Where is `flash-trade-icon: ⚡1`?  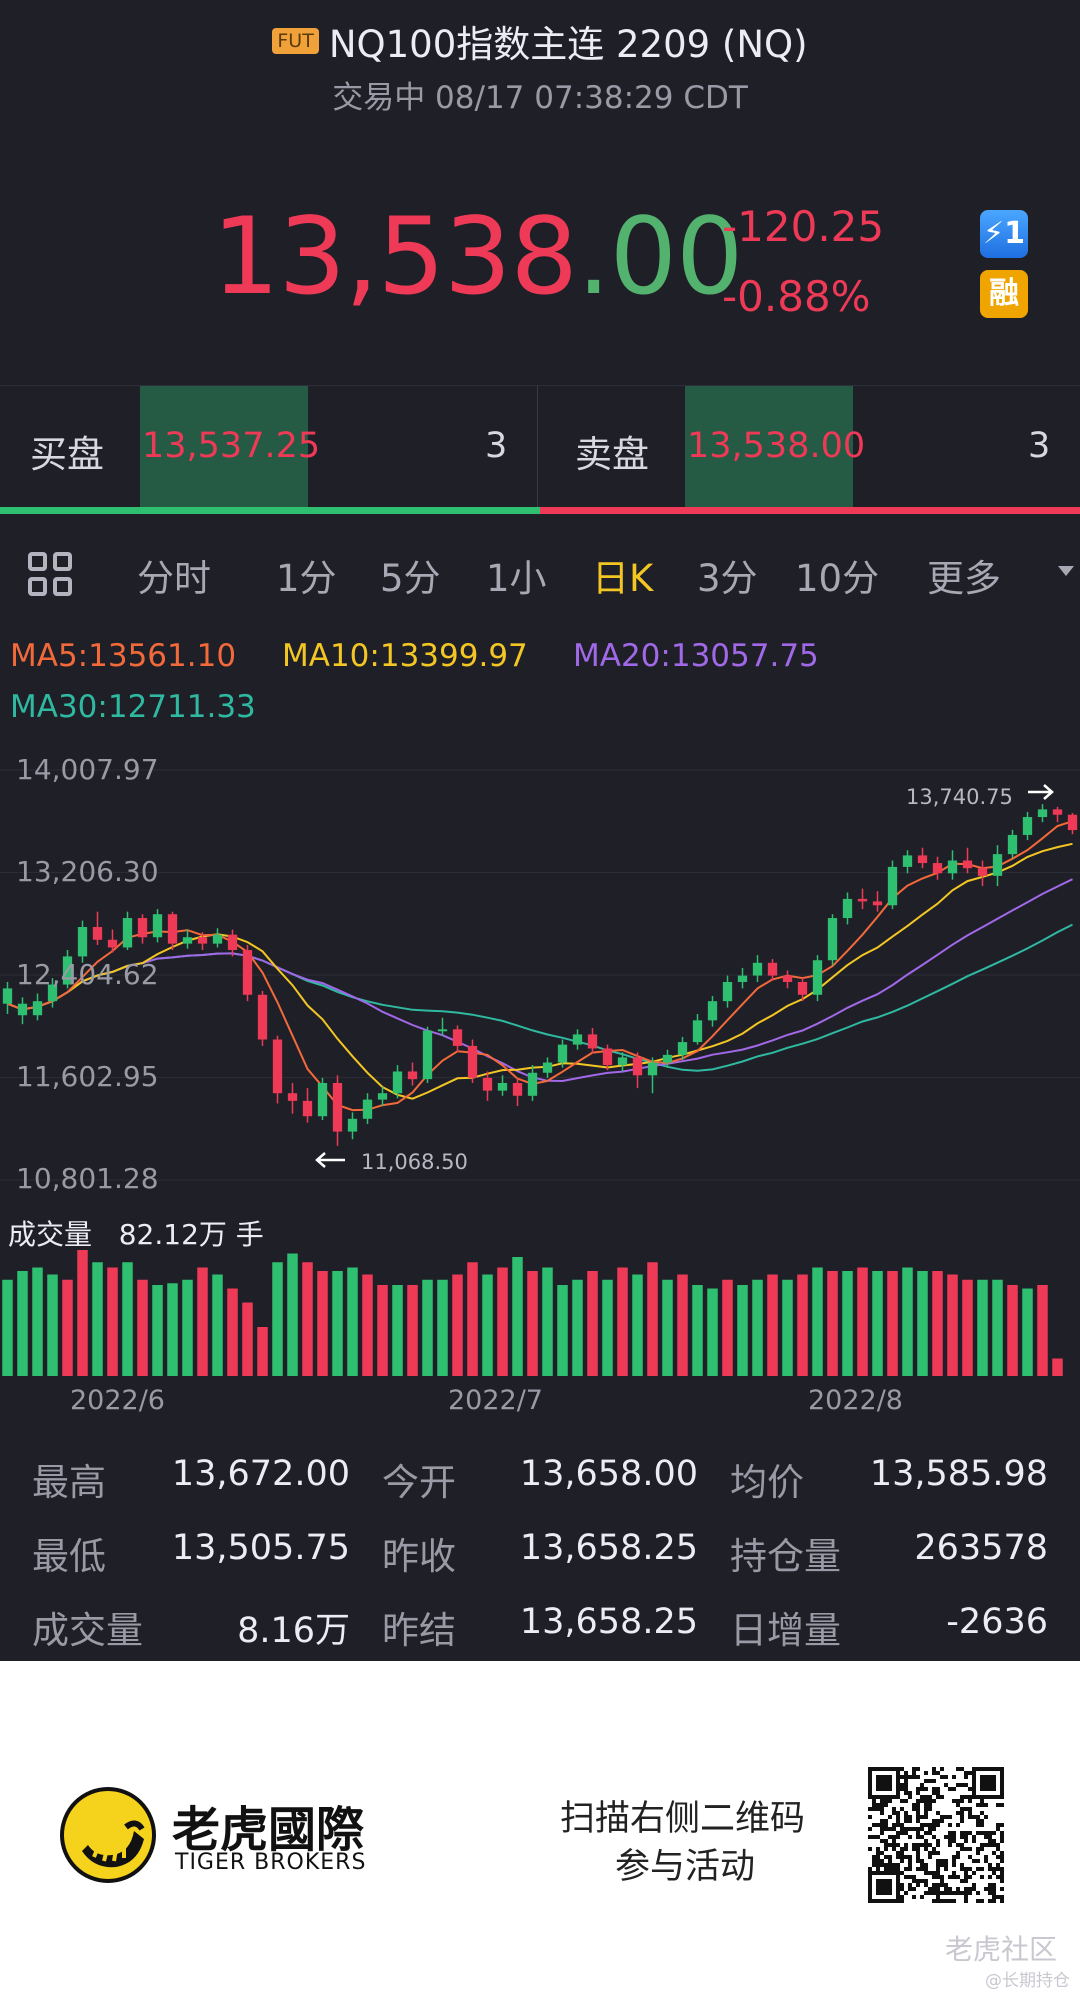
flash-trade-icon: ⚡1 is located at coordinates (1004, 234).